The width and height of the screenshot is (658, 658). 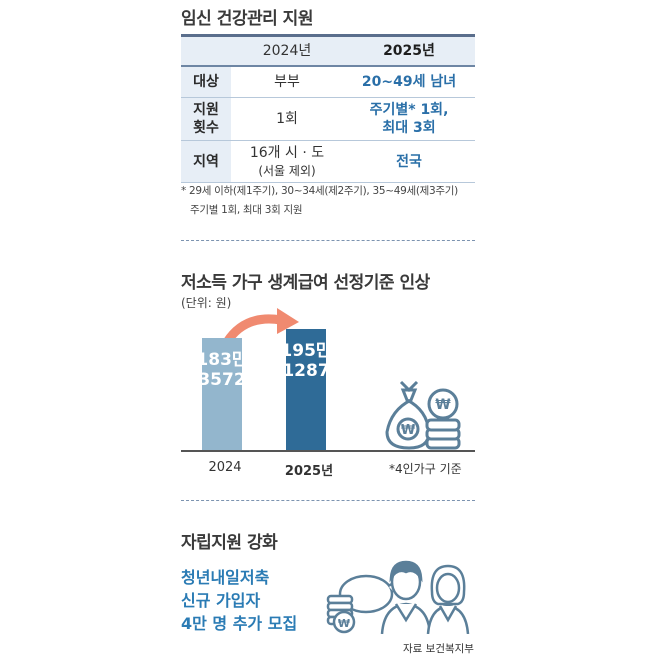 I want to click on bar-value-2025-line1: 195만, so click(x=306, y=351).